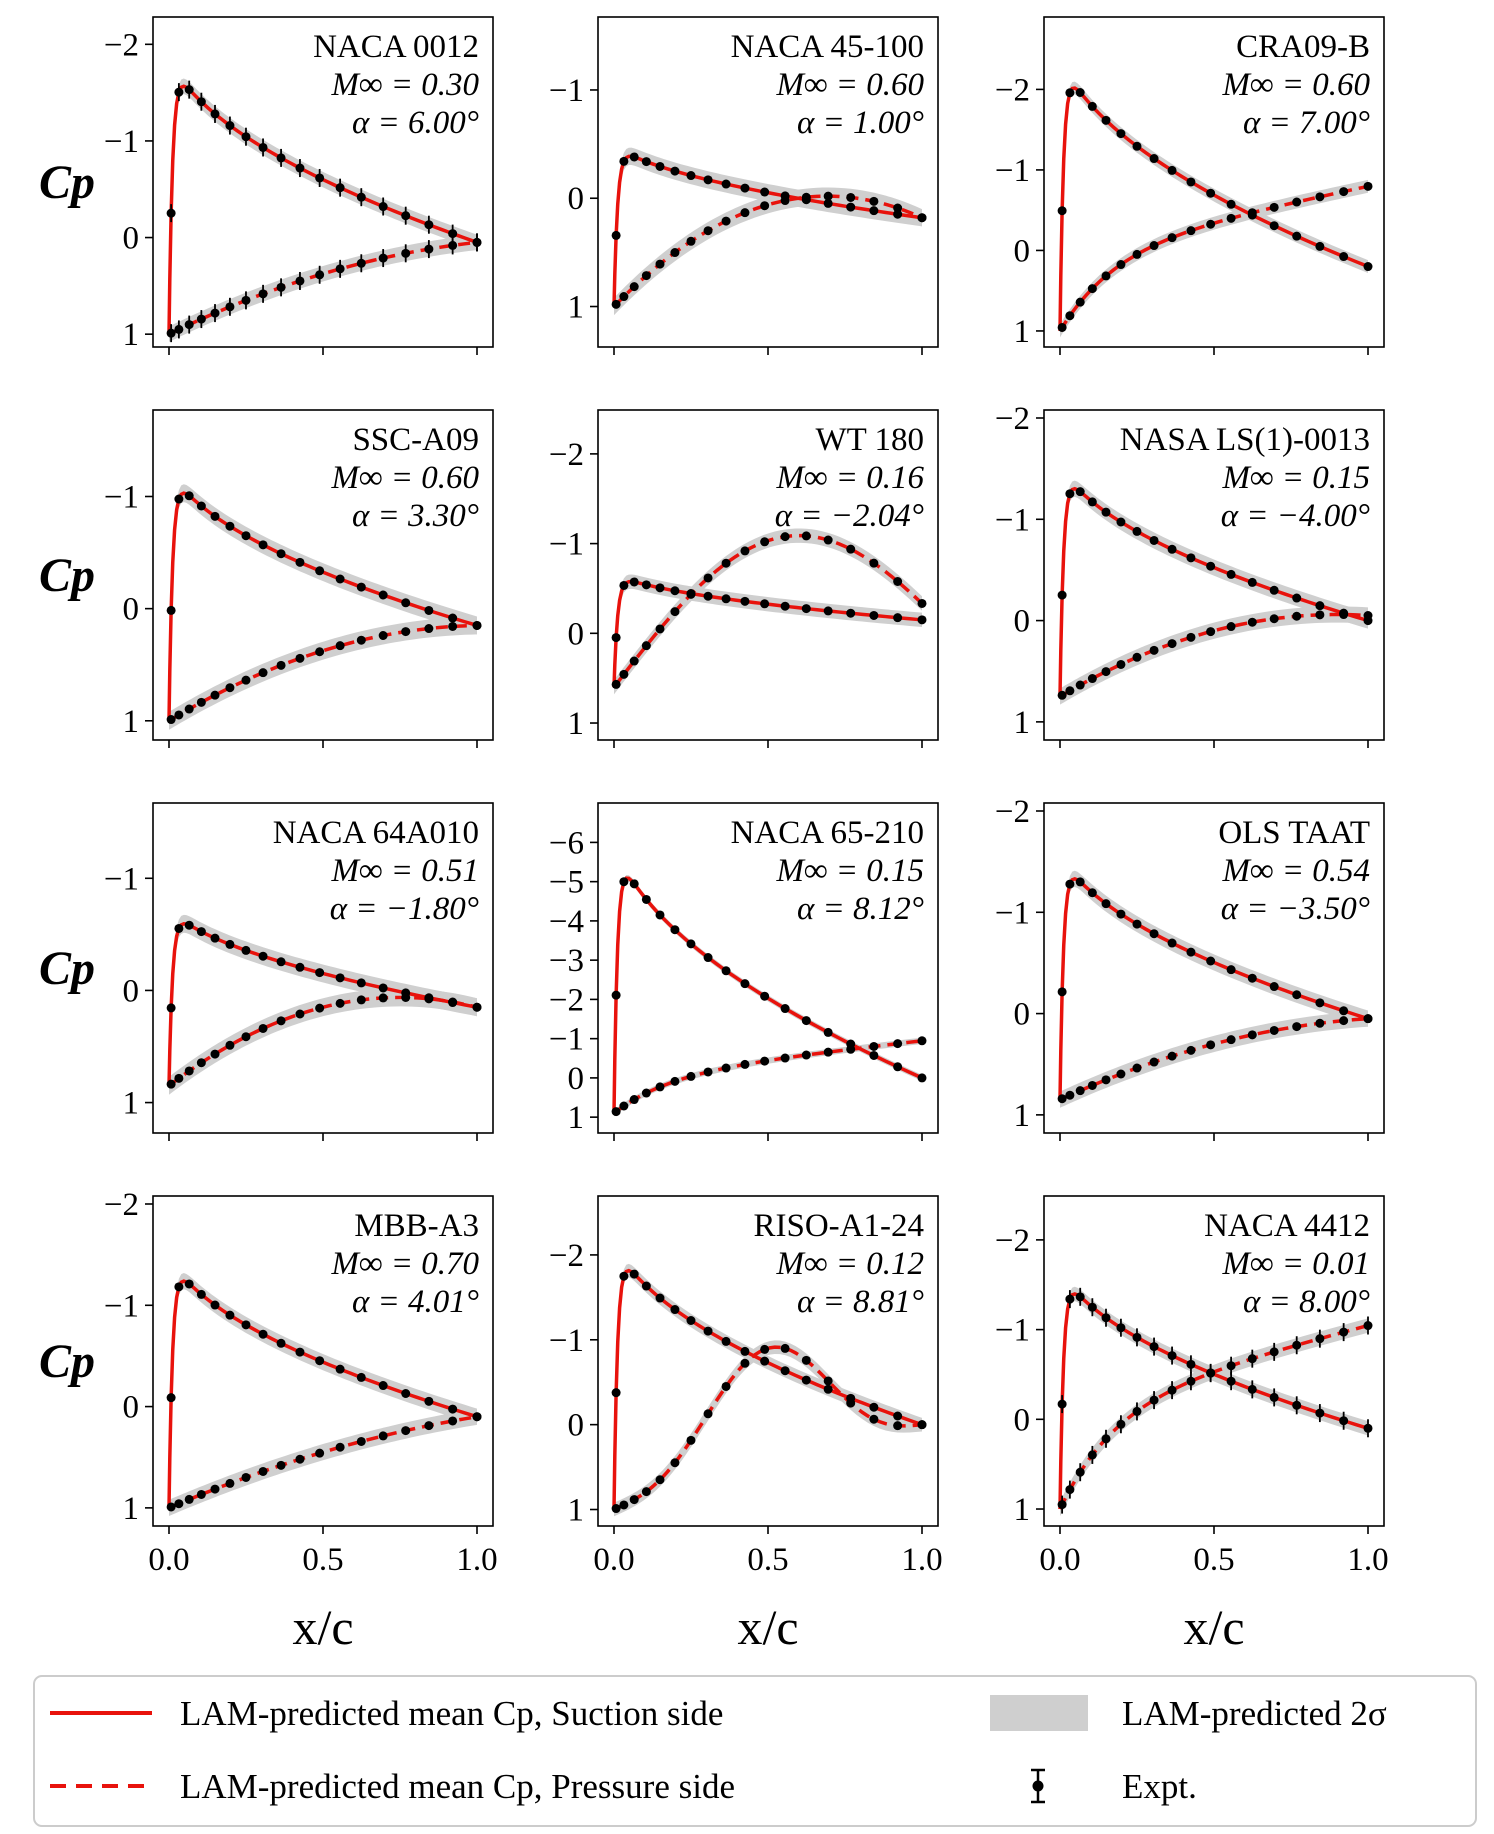  I want to click on alpha-annotation: α = 1.00°, so click(860, 123).